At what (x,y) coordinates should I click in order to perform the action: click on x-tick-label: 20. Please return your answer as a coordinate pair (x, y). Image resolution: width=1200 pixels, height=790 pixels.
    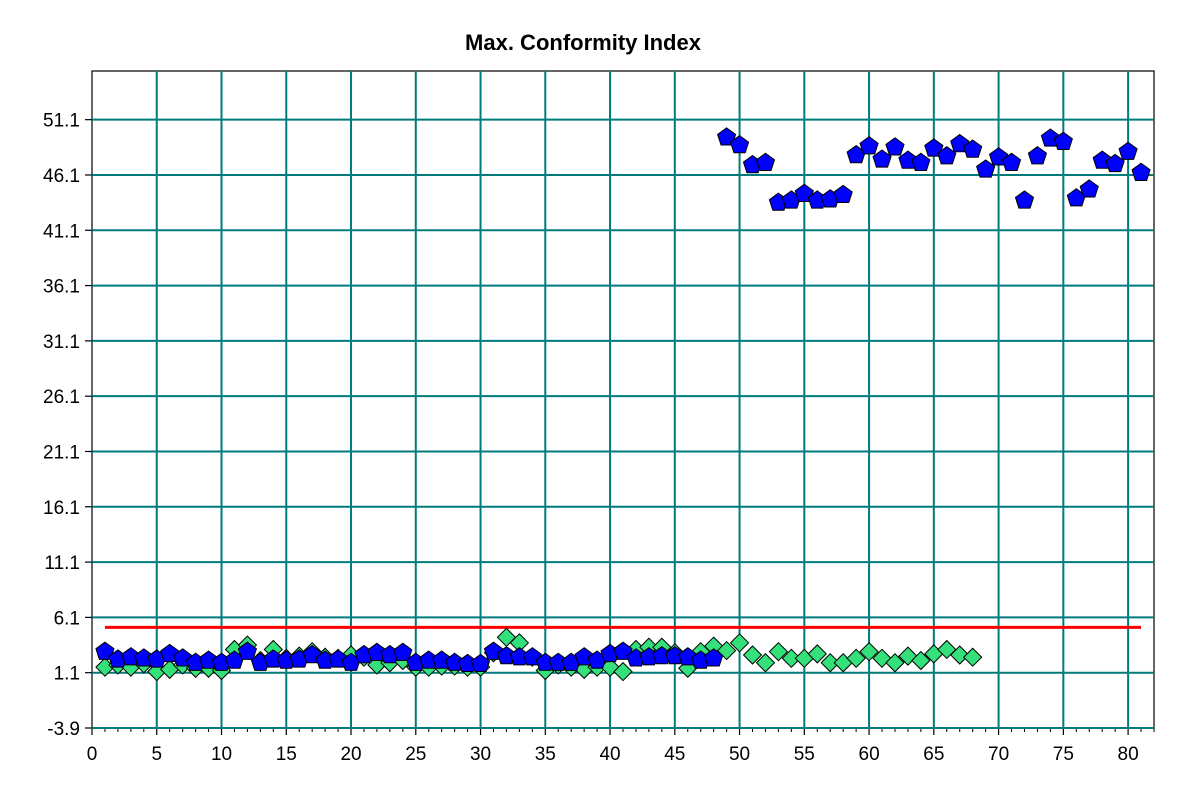
    Looking at the image, I should click on (350, 754).